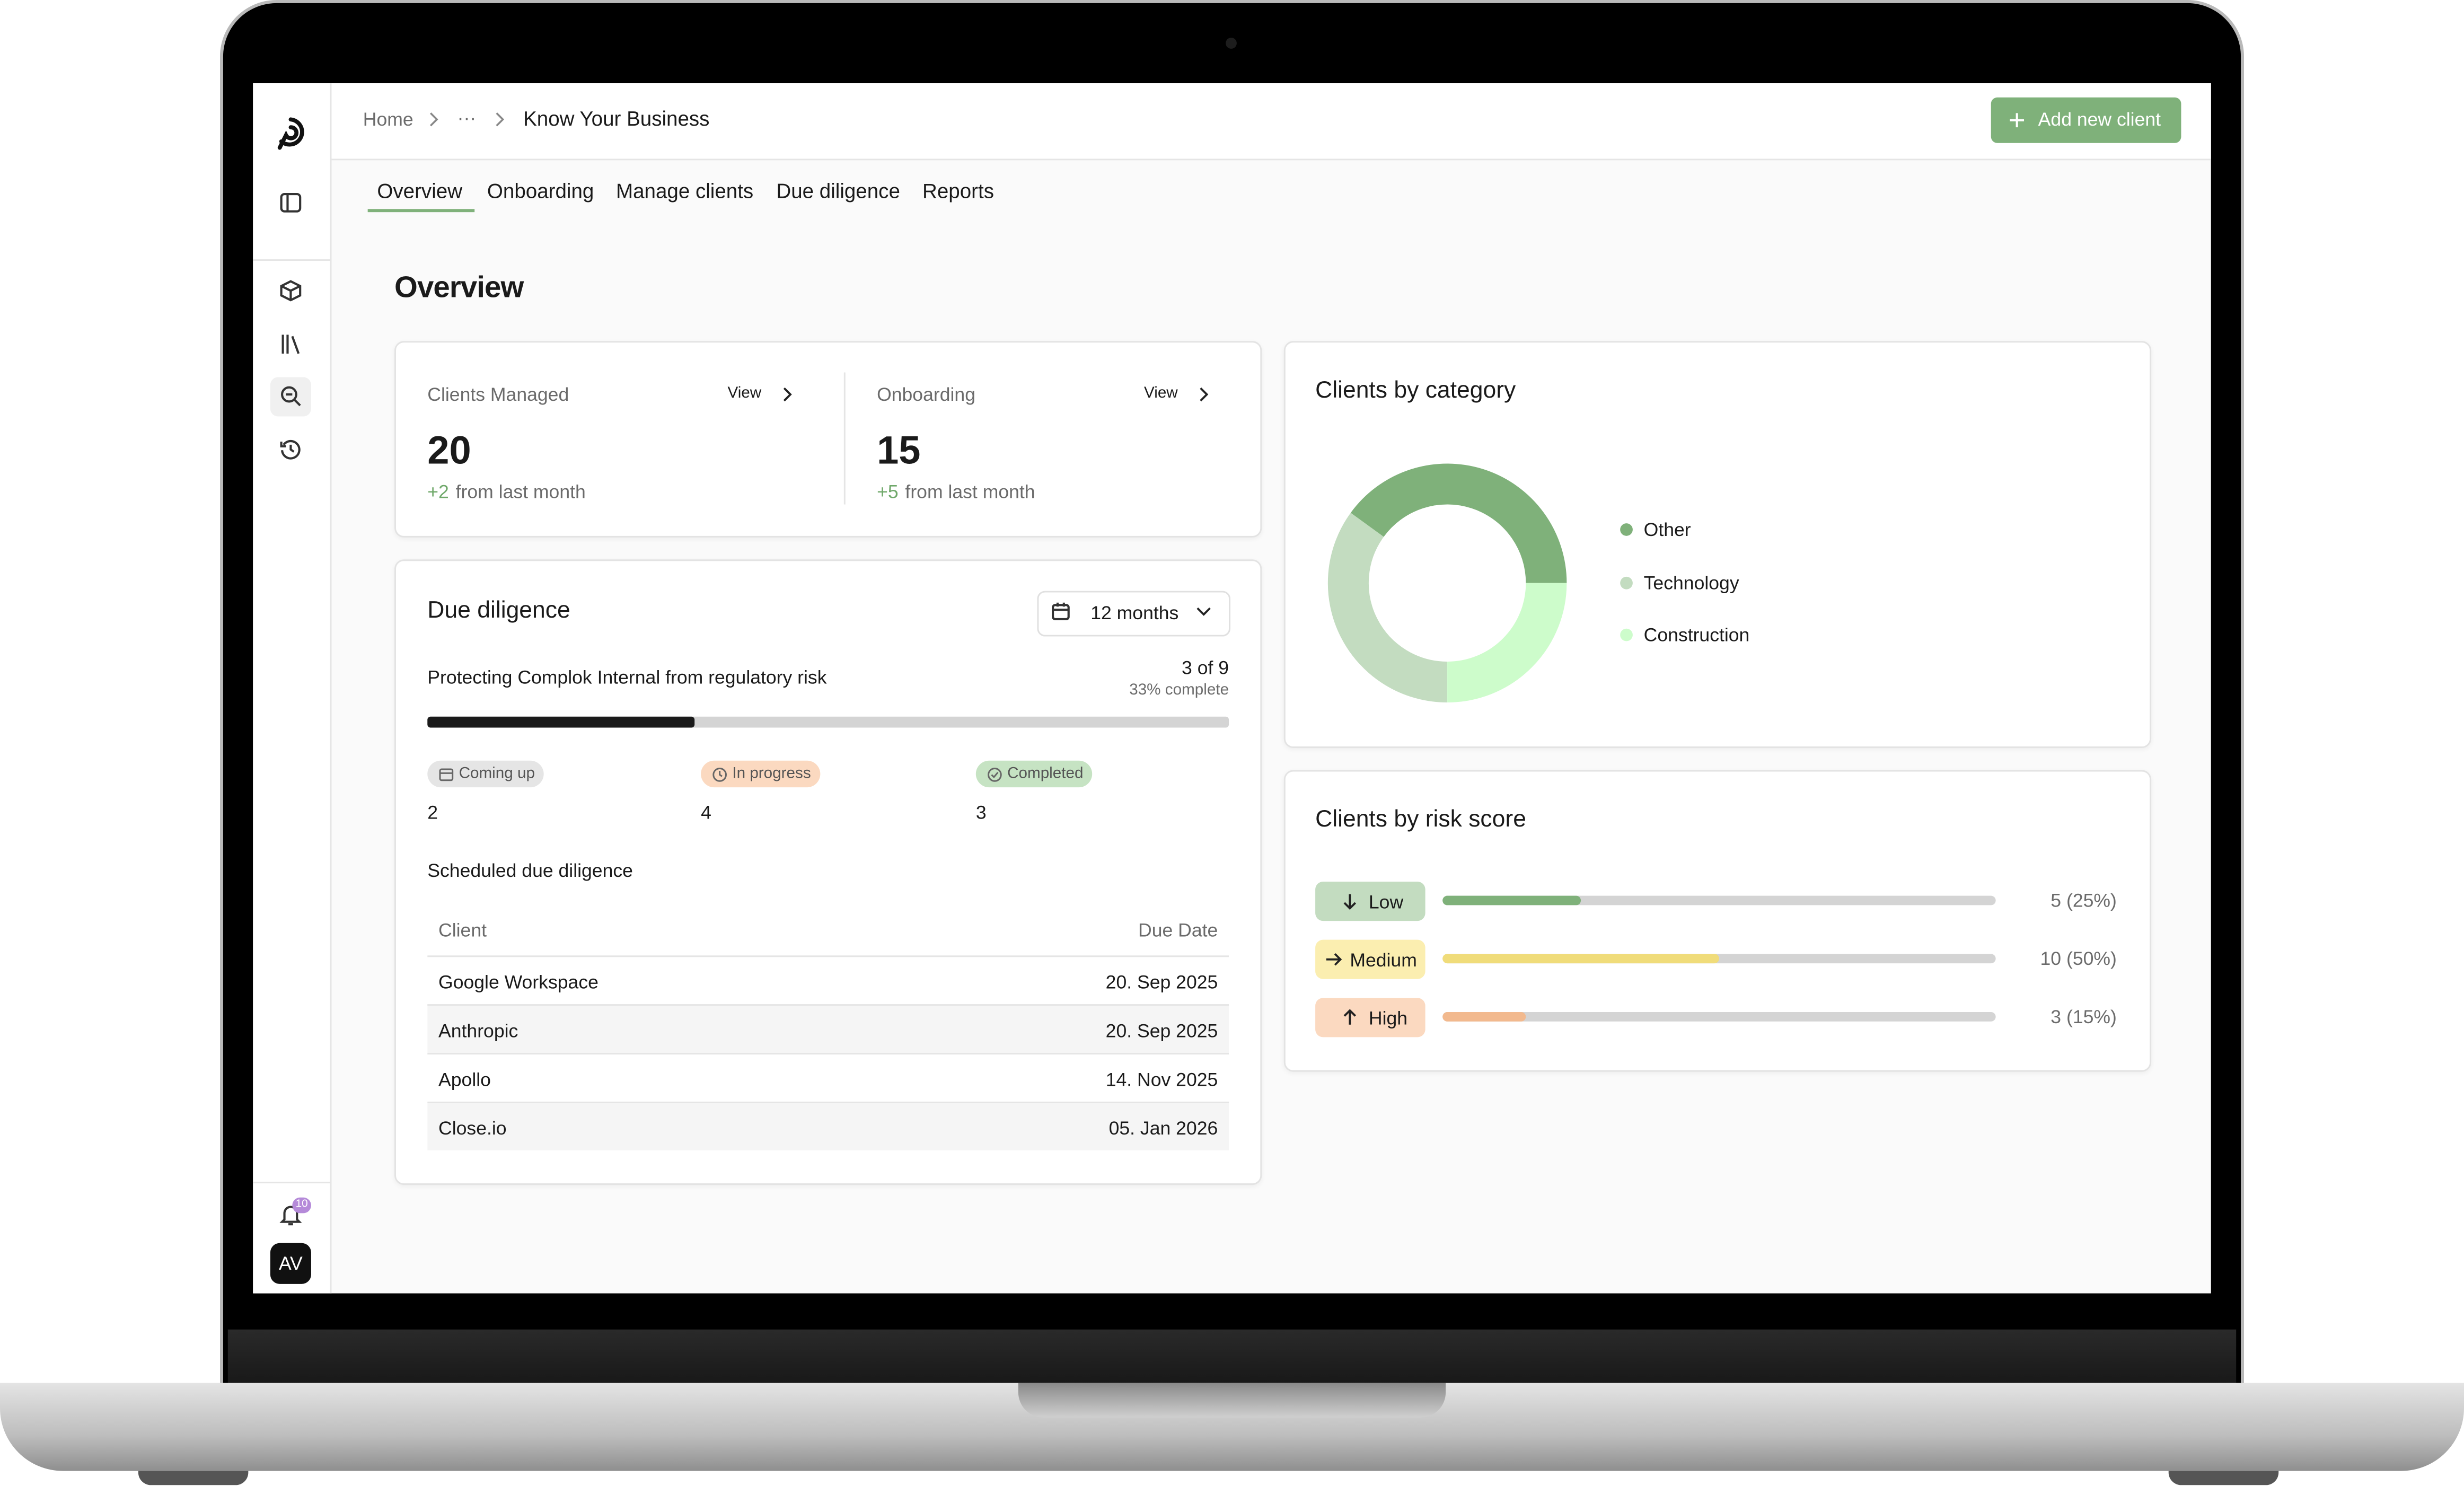 Image resolution: width=2464 pixels, height=1486 pixels. What do you see at coordinates (706, 812) in the screenshot?
I see `status-count: 4` at bounding box center [706, 812].